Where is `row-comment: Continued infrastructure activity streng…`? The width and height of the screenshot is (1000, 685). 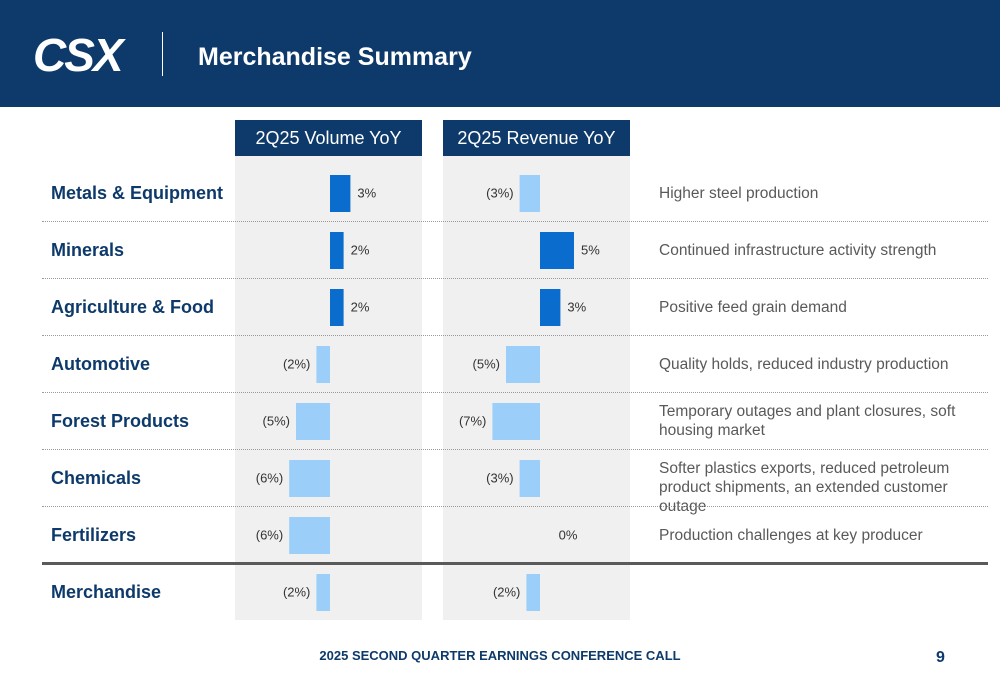
row-comment: Continued infrastructure activity streng… is located at coordinates (798, 250).